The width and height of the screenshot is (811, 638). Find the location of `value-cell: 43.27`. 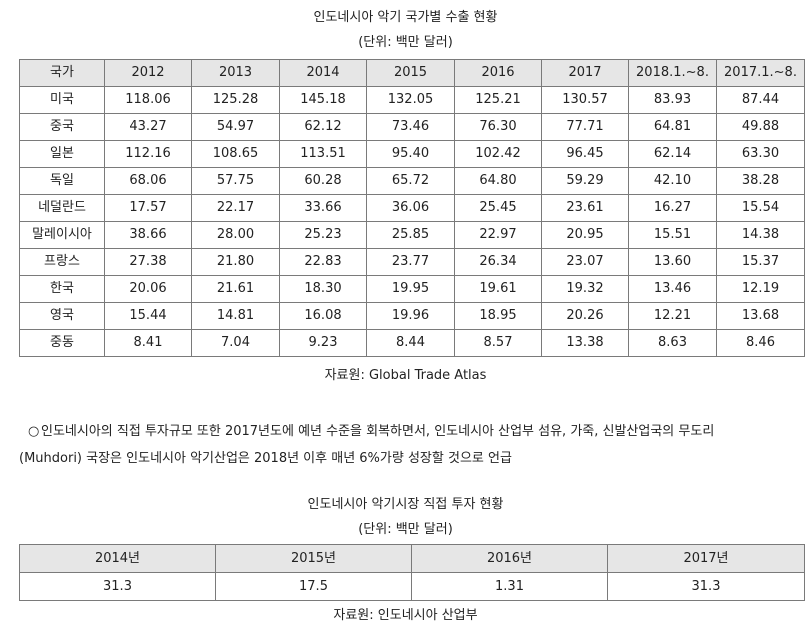

value-cell: 43.27 is located at coordinates (148, 127).